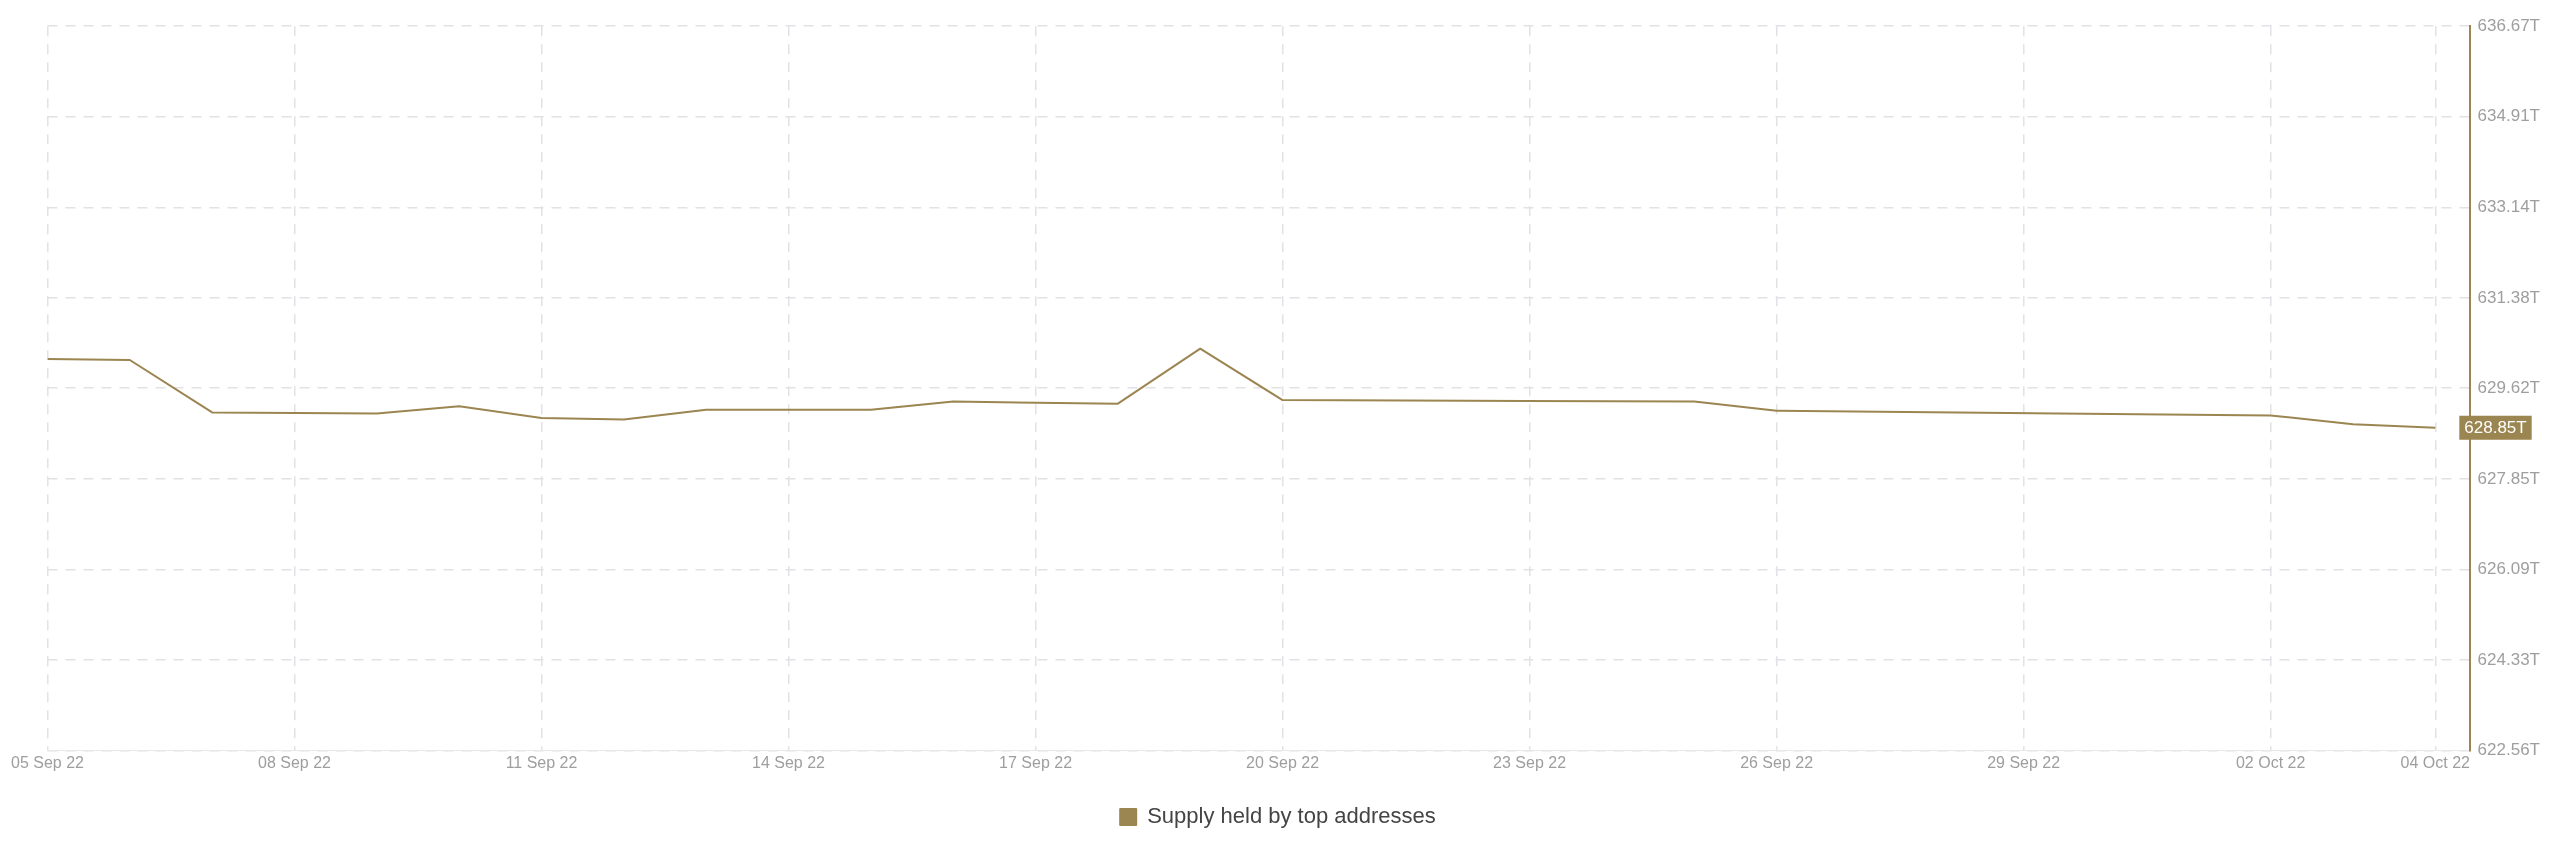 This screenshot has height=867, width=2560. Describe the element at coordinates (1036, 762) in the screenshot. I see `x-tick-label: 17 Sep 22` at that location.